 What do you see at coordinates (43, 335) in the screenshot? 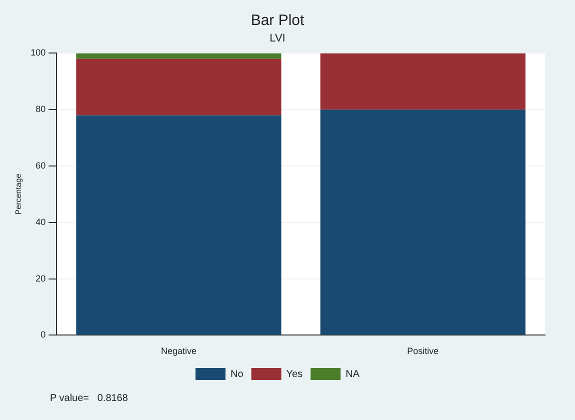
I see `y-tick-label: 0` at bounding box center [43, 335].